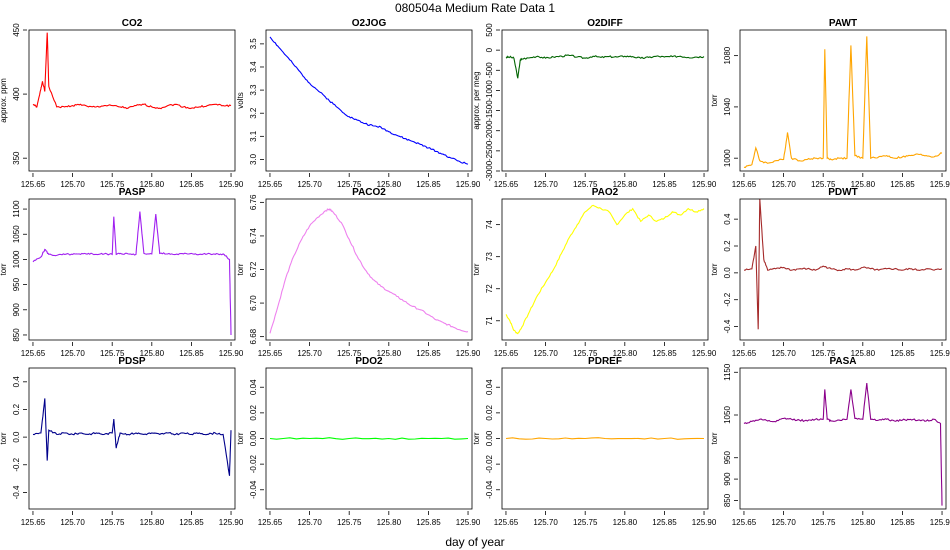  What do you see at coordinates (489, 30) in the screenshot?
I see `y-tick-label: 500` at bounding box center [489, 30].